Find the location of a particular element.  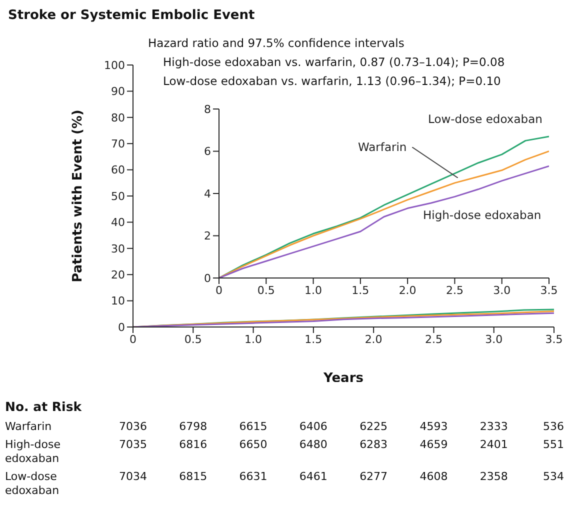

text: 4593 is located at coordinates (434, 427).